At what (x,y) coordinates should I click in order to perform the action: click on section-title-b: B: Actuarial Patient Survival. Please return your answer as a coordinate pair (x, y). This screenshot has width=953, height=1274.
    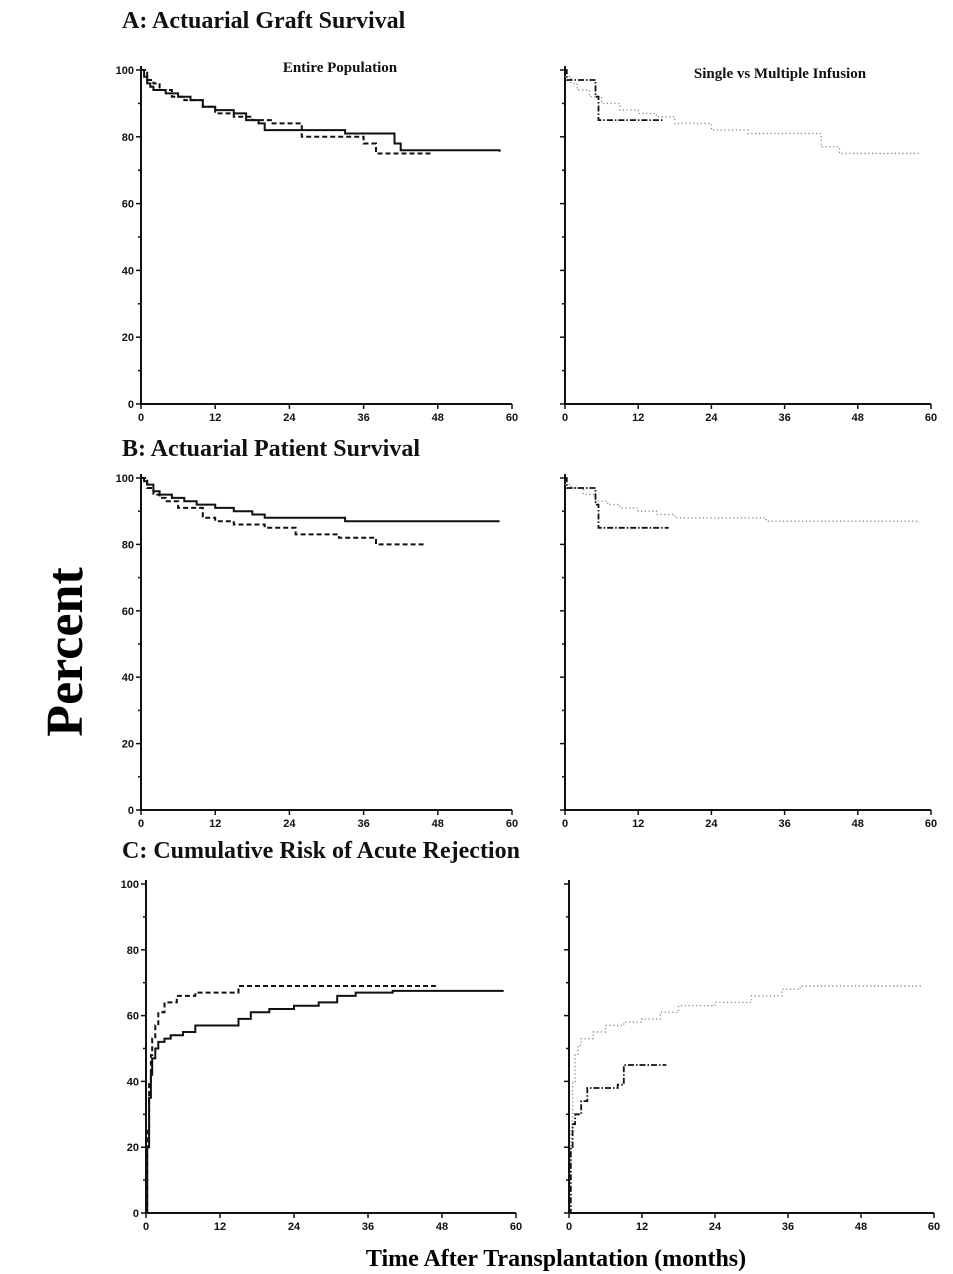
    Looking at the image, I should click on (271, 449).